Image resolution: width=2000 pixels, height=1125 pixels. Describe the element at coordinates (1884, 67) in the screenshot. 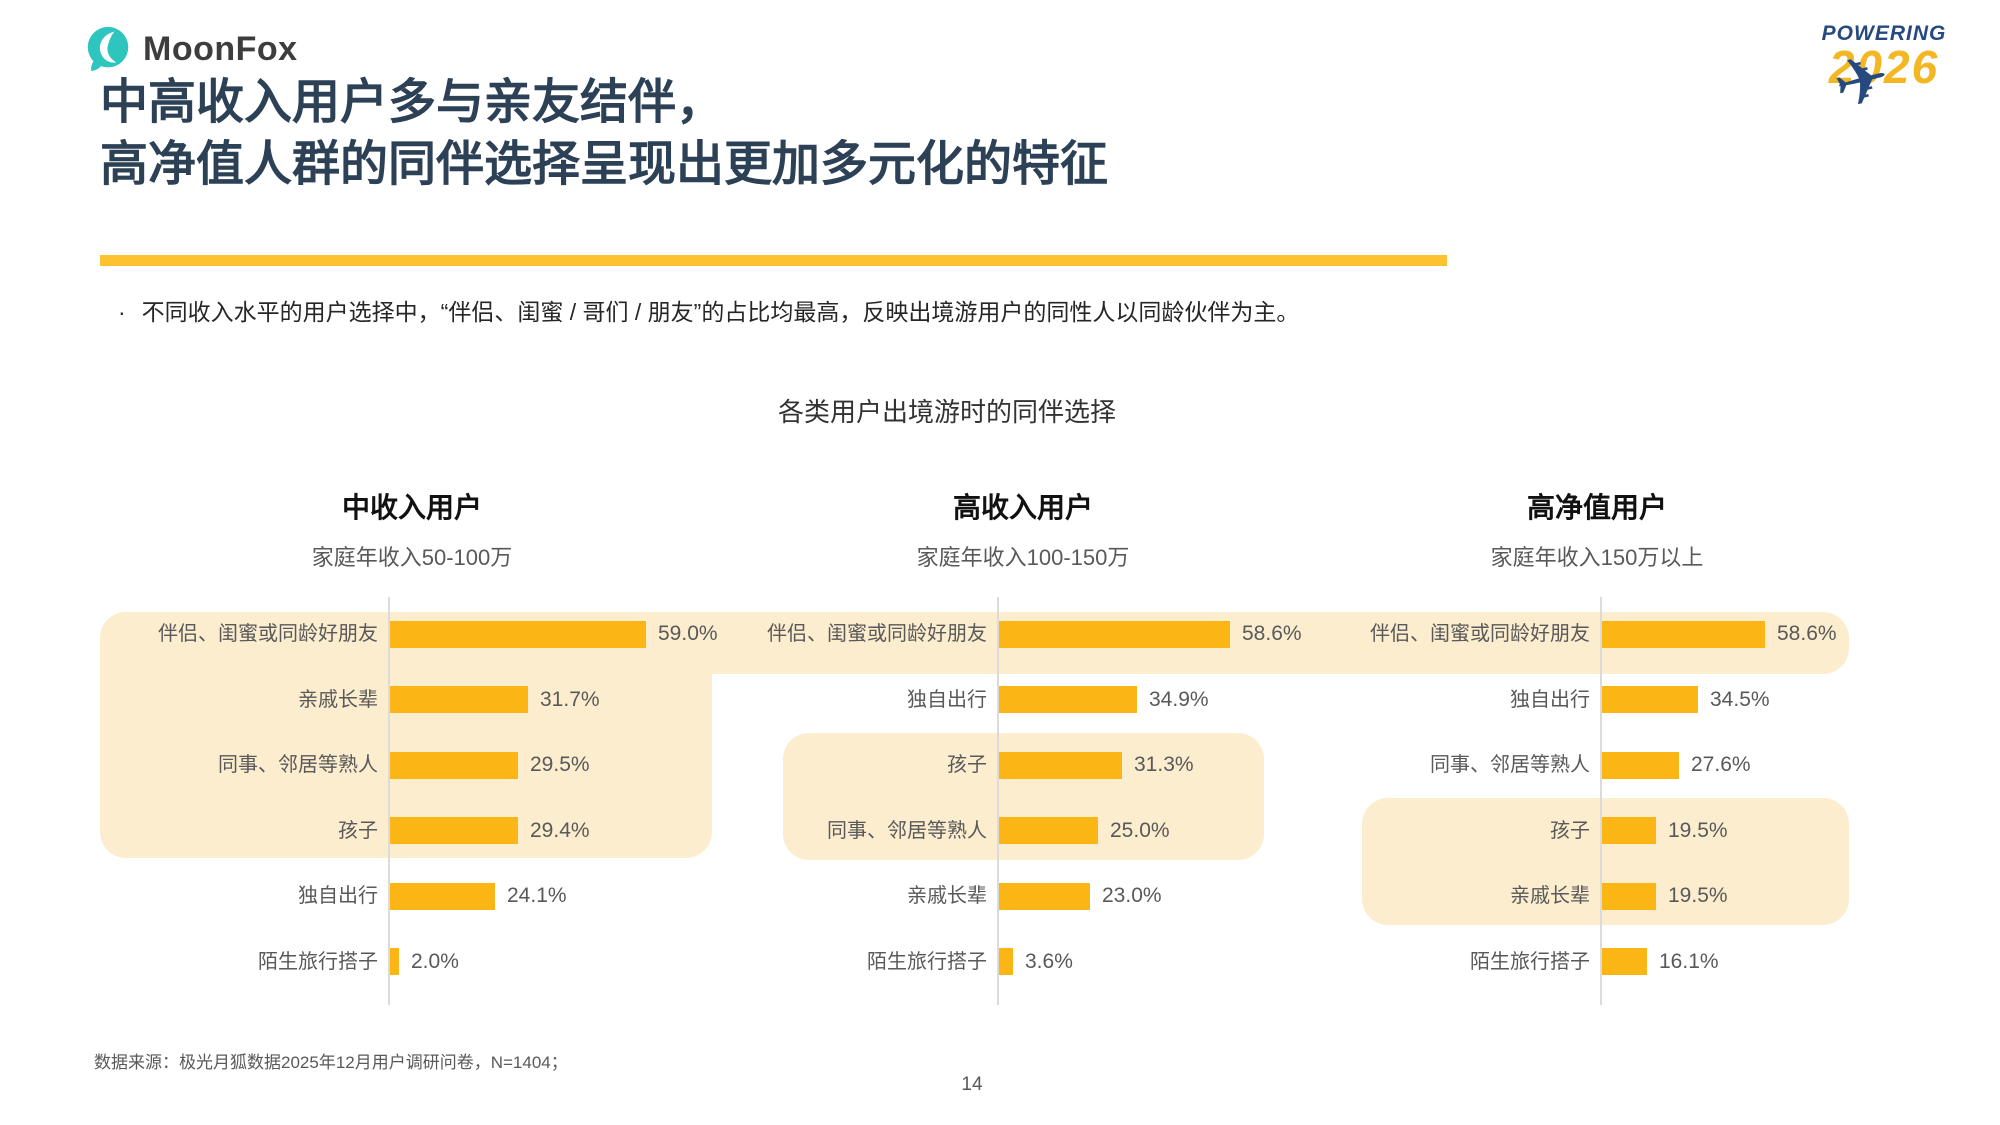

I see `year-2026-text: 2026` at that location.